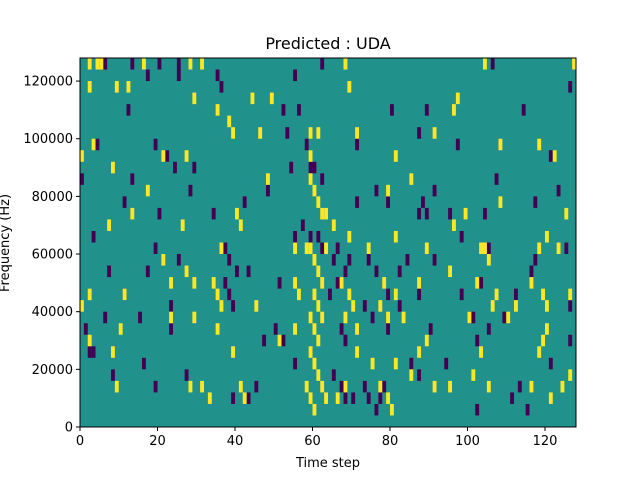 Image resolution: width=640 pixels, height=480 pixels. Describe the element at coordinates (52, 312) in the screenshot. I see `y-tick-label: 40000` at that location.